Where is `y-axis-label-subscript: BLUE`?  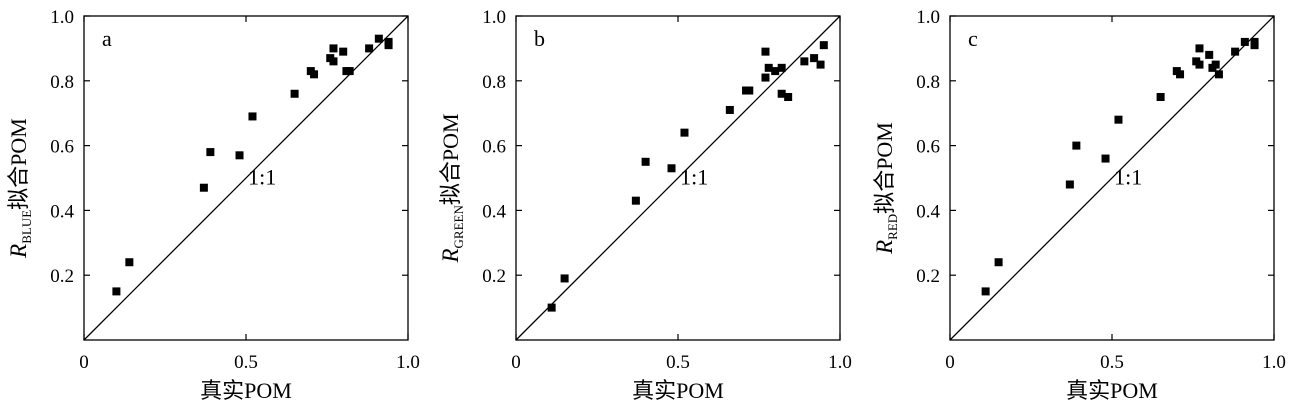 y-axis-label-subscript: BLUE is located at coordinates (26, 227).